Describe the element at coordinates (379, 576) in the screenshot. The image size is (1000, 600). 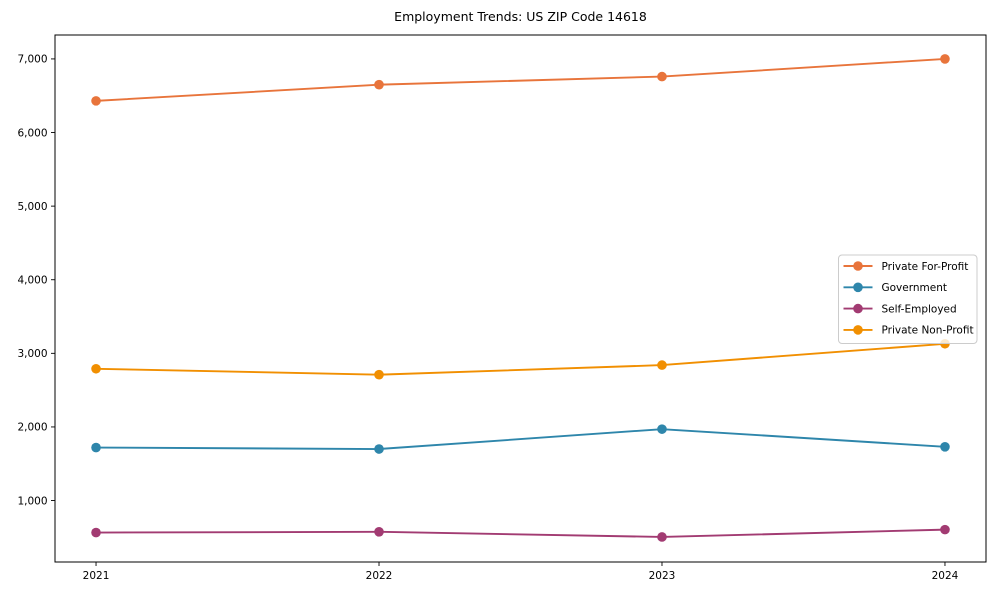
I see `x-tick-label: 2022` at that location.